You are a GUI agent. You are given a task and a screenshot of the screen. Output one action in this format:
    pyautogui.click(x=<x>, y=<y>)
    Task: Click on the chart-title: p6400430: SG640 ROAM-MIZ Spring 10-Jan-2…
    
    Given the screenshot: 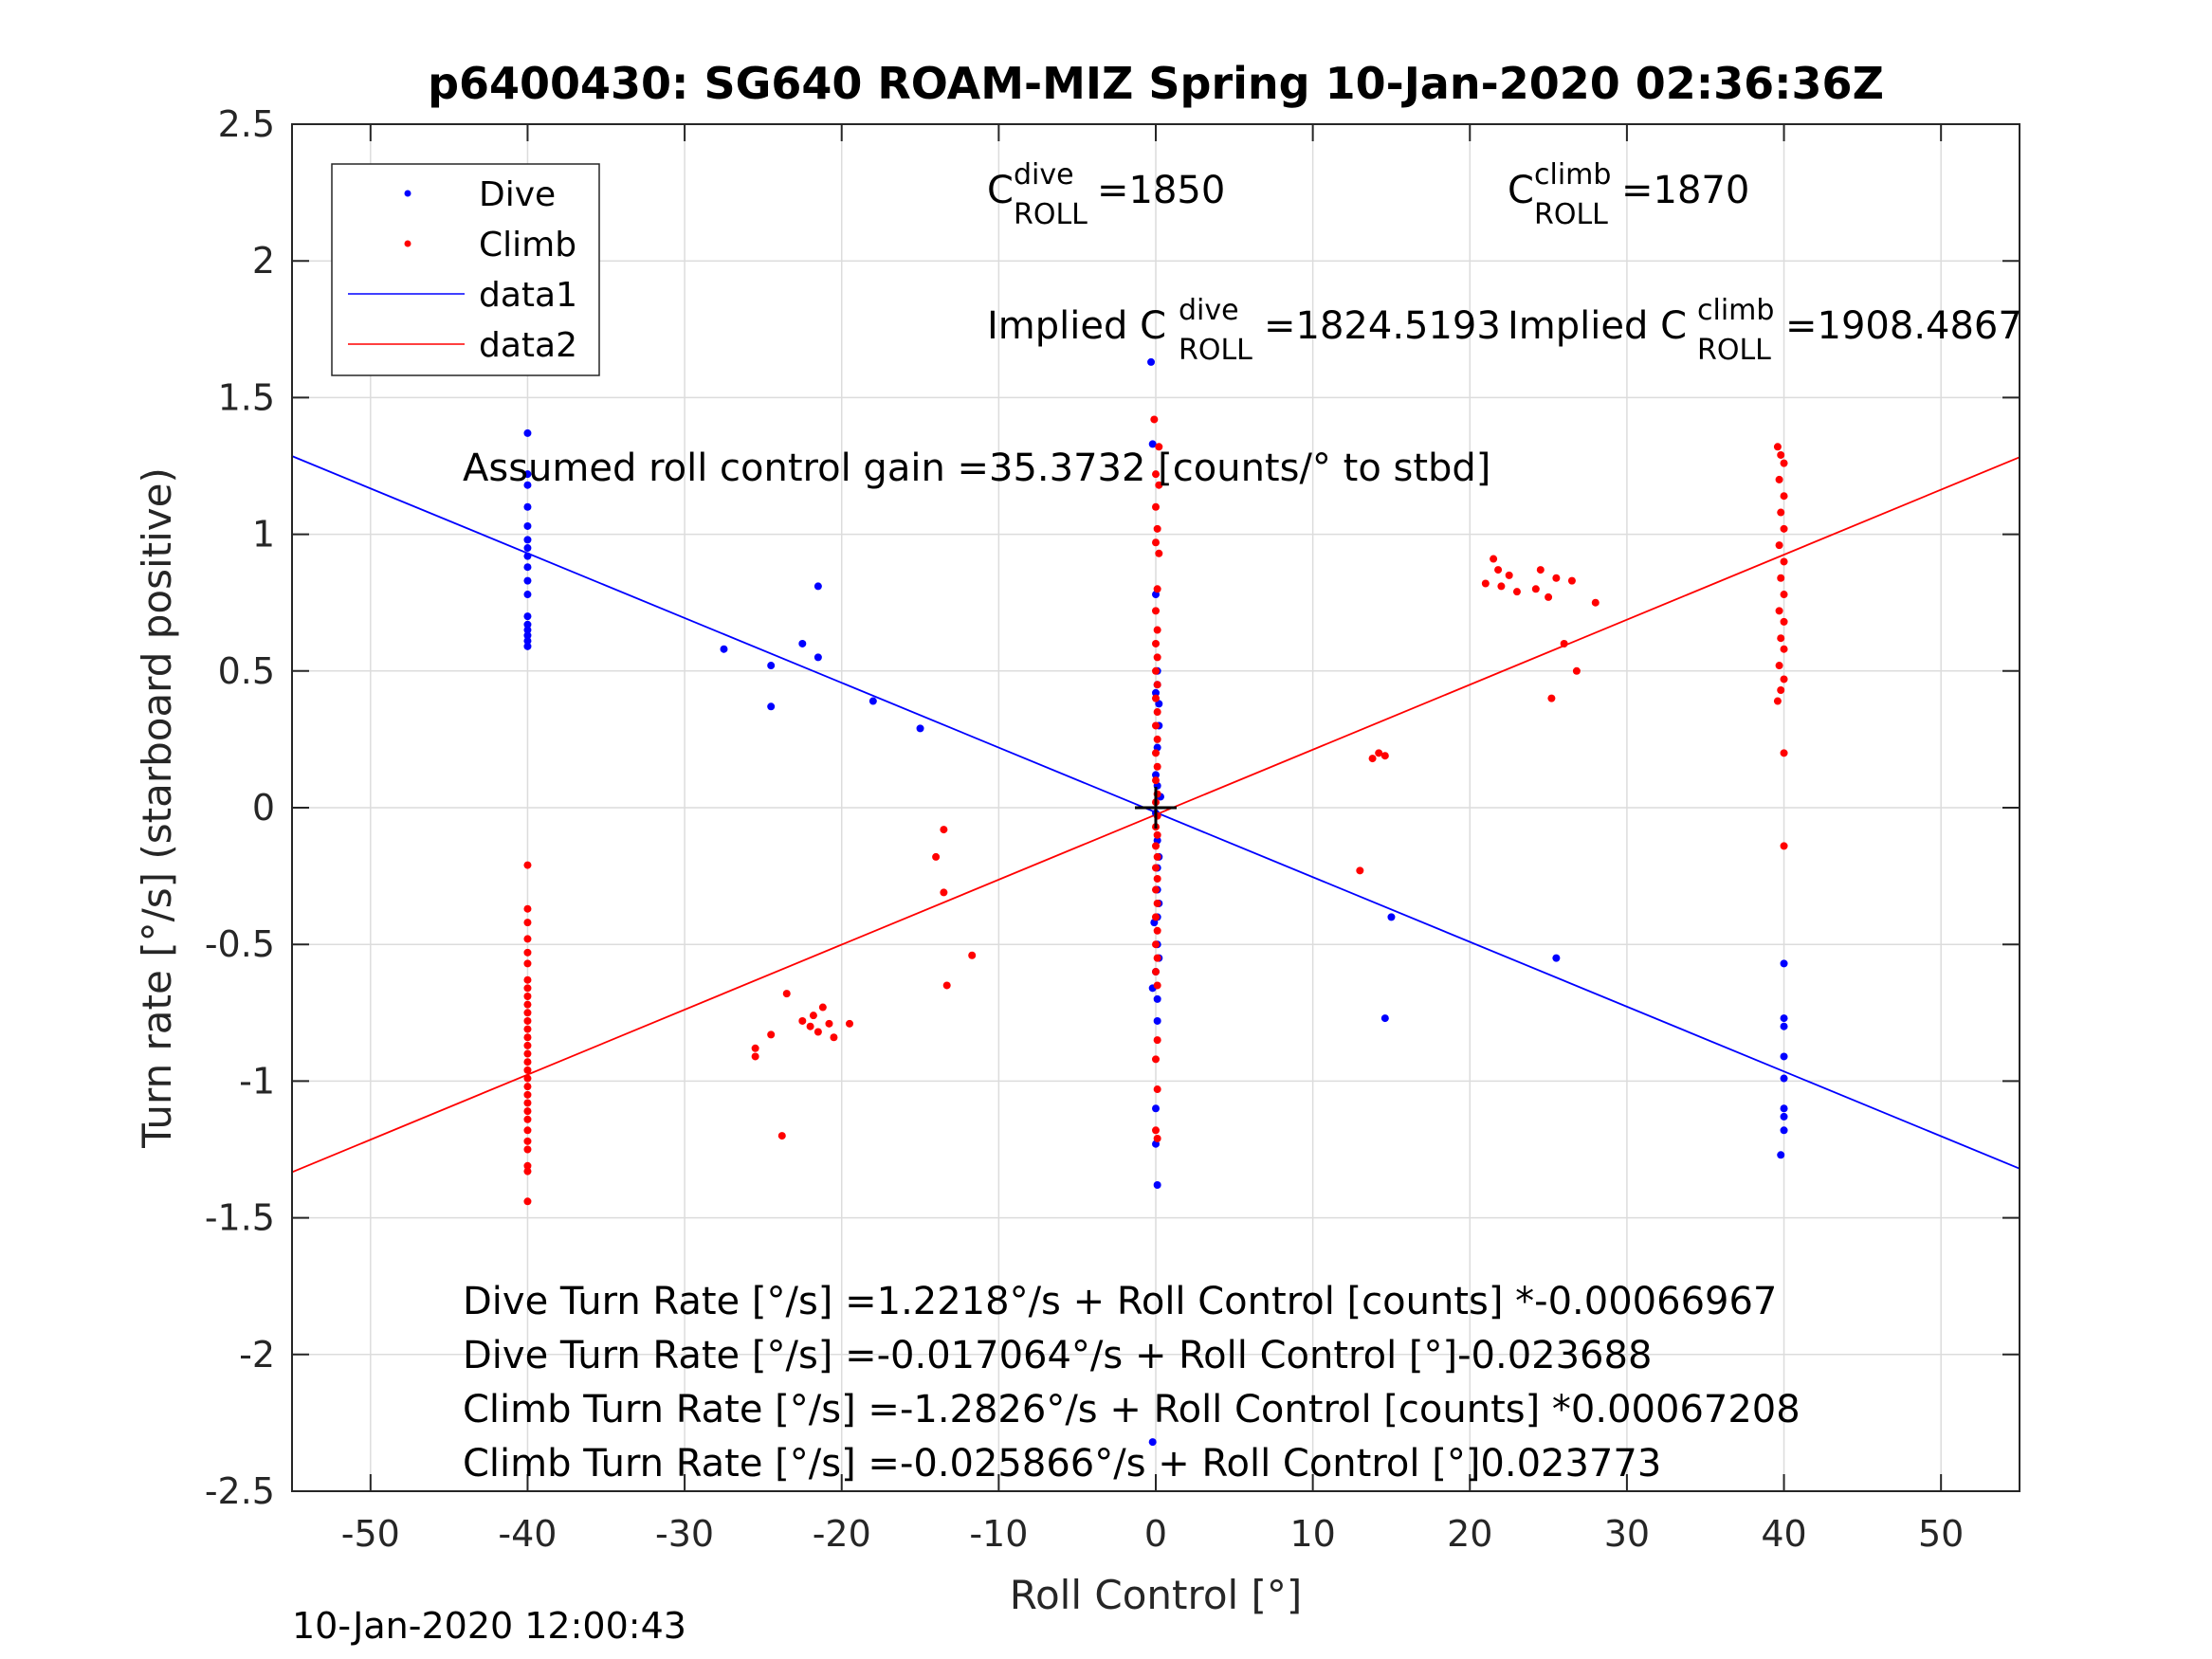 What is the action you would take?
    pyautogui.click(x=1156, y=83)
    